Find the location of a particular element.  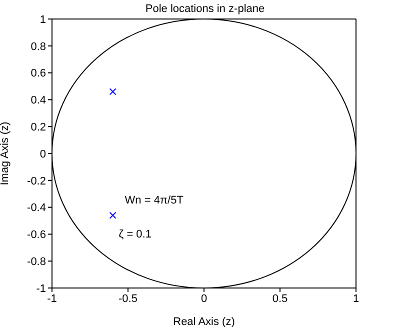

y-axis-title: Imag Axis (z) is located at coordinates (5, 154).